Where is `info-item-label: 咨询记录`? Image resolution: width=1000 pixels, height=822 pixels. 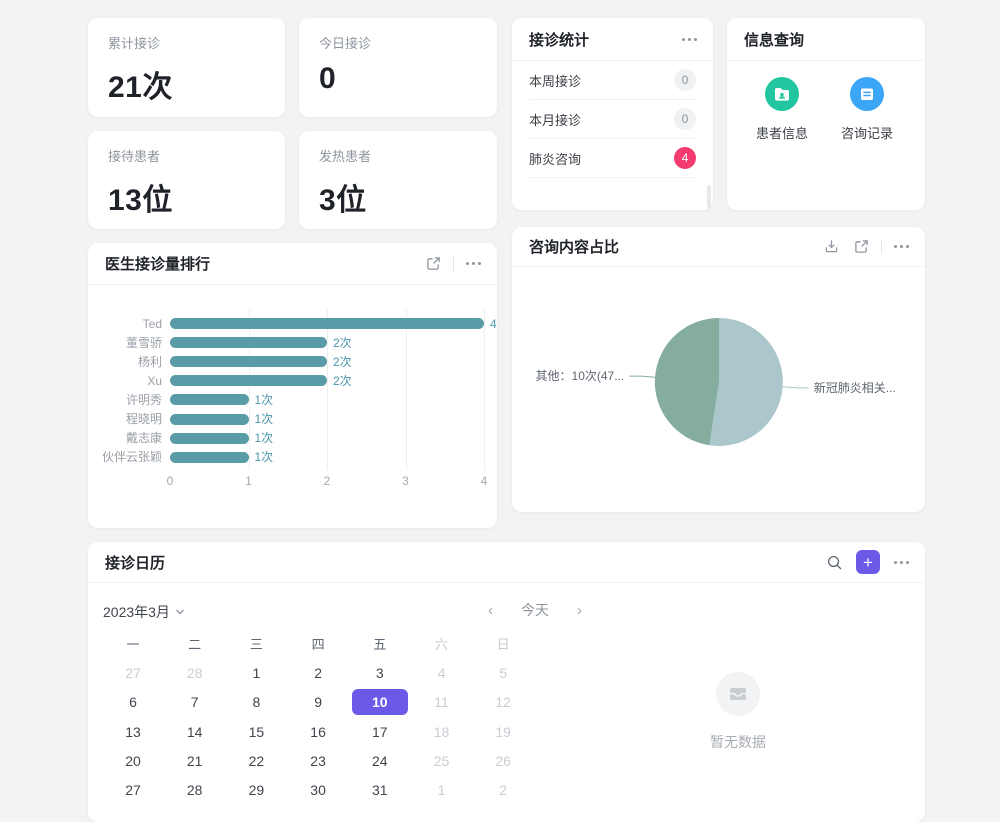 info-item-label: 咨询记录 is located at coordinates (866, 133).